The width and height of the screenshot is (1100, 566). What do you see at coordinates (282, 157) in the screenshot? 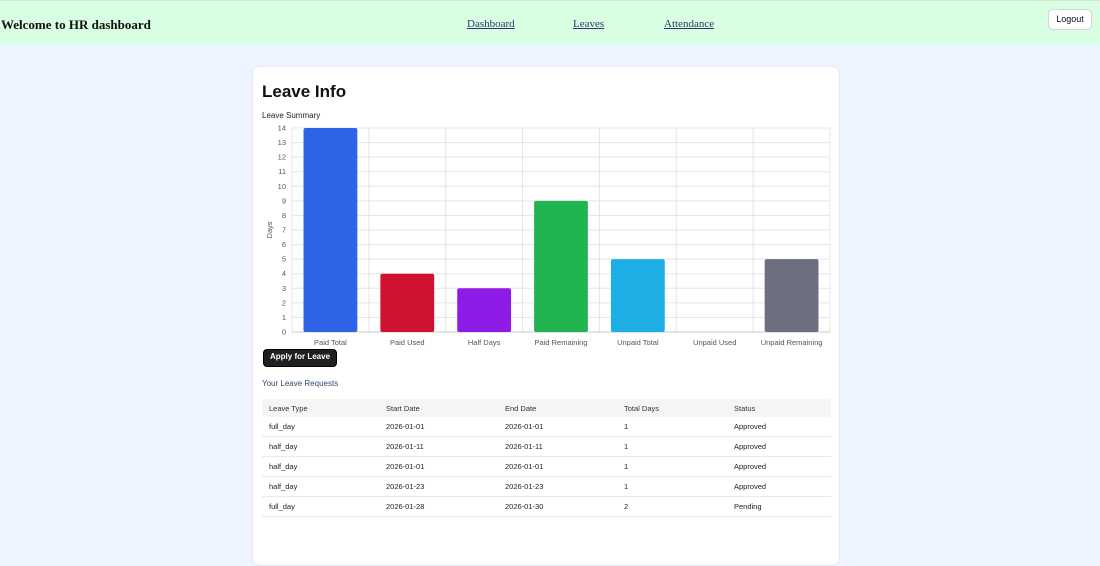
I see `y-tick-label: 12` at bounding box center [282, 157].